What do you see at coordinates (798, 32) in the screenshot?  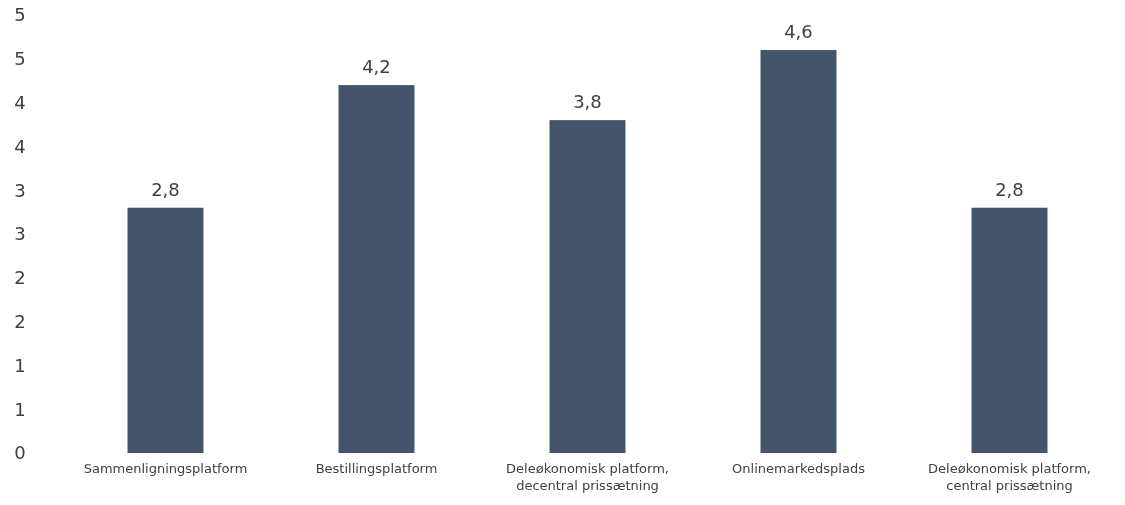 I see `data-label: 4,6` at bounding box center [798, 32].